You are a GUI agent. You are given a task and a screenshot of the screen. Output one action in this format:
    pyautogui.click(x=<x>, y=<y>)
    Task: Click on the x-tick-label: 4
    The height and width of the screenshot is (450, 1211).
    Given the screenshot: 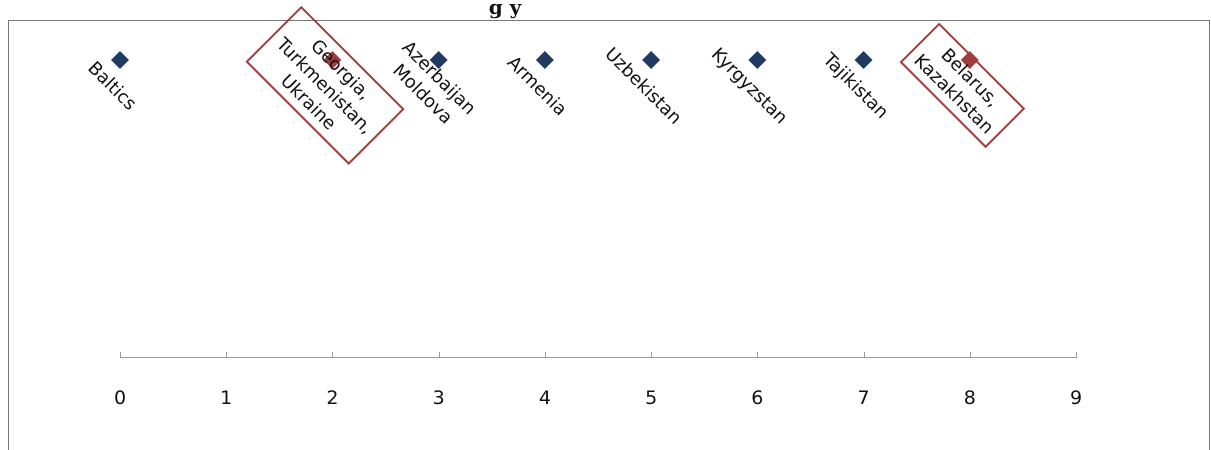 What is the action you would take?
    pyautogui.click(x=545, y=398)
    